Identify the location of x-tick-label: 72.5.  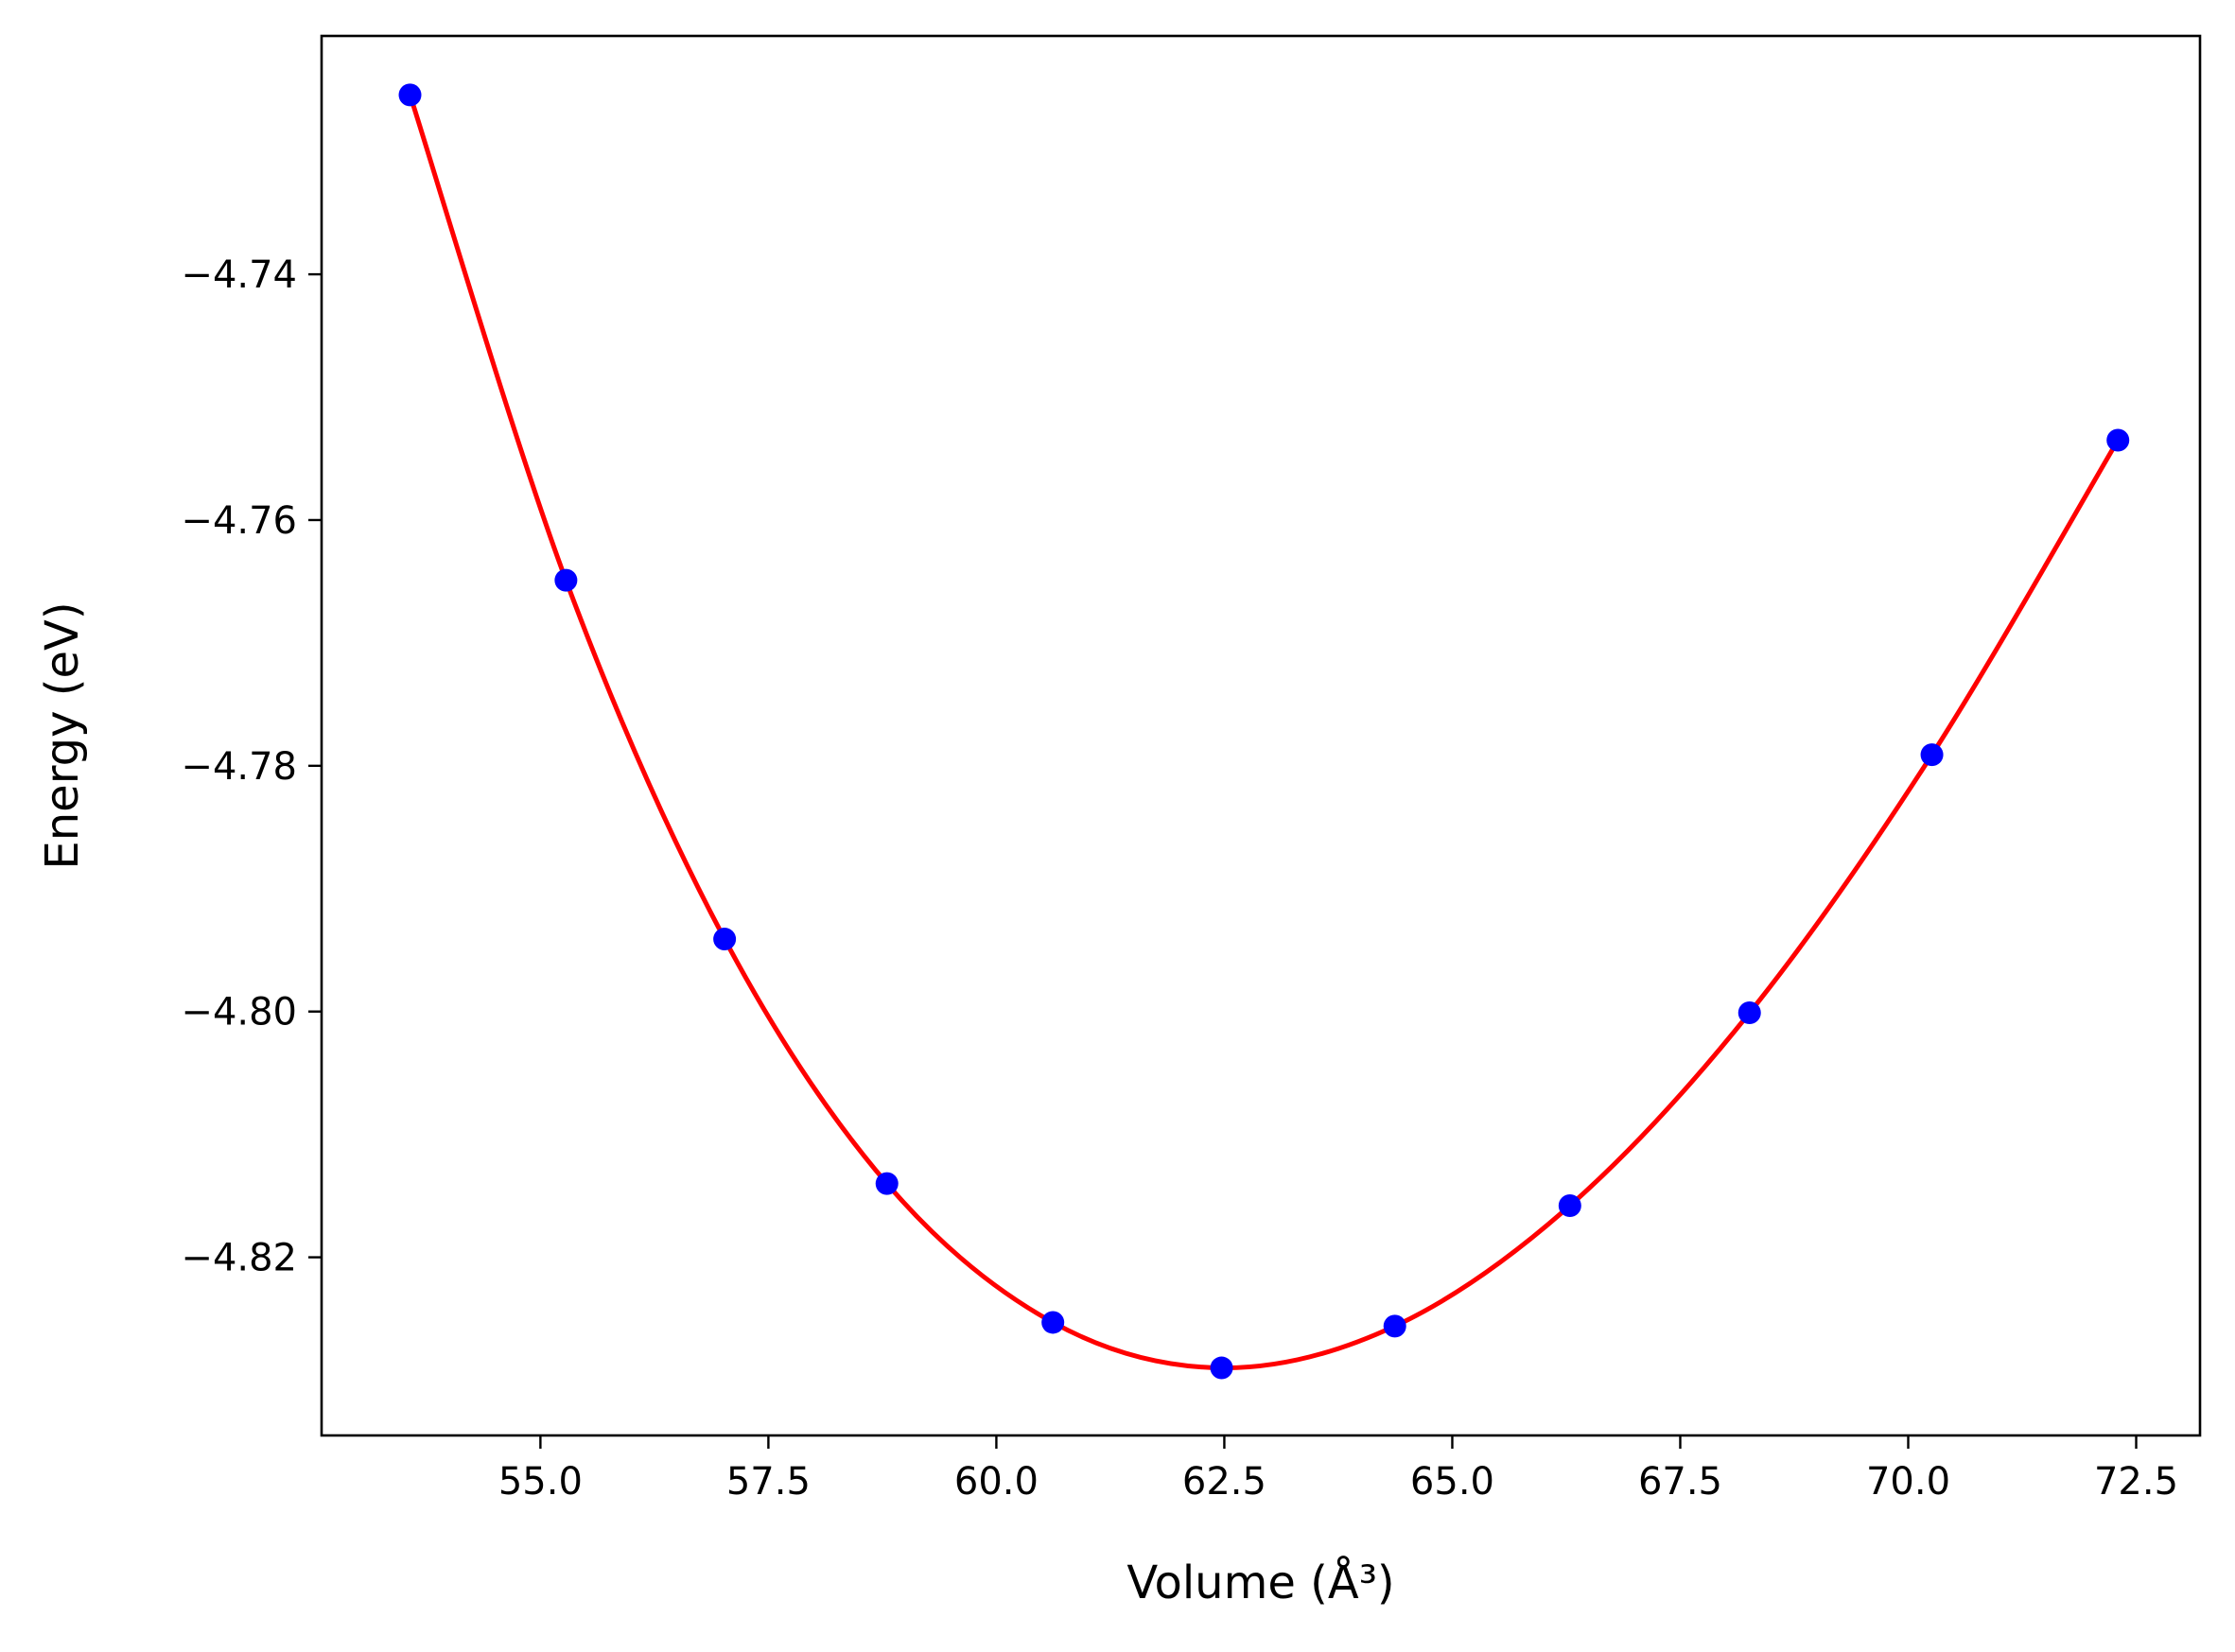
(2136, 1482).